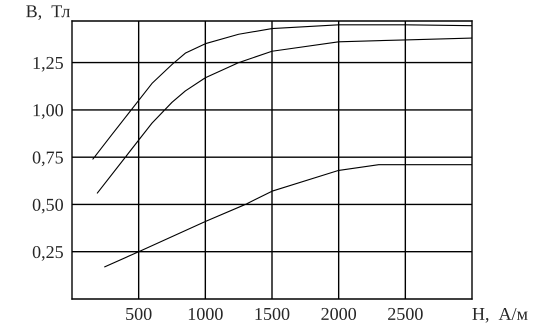  Describe the element at coordinates (139, 314) in the screenshot. I see `x-tick-label: 500` at that location.